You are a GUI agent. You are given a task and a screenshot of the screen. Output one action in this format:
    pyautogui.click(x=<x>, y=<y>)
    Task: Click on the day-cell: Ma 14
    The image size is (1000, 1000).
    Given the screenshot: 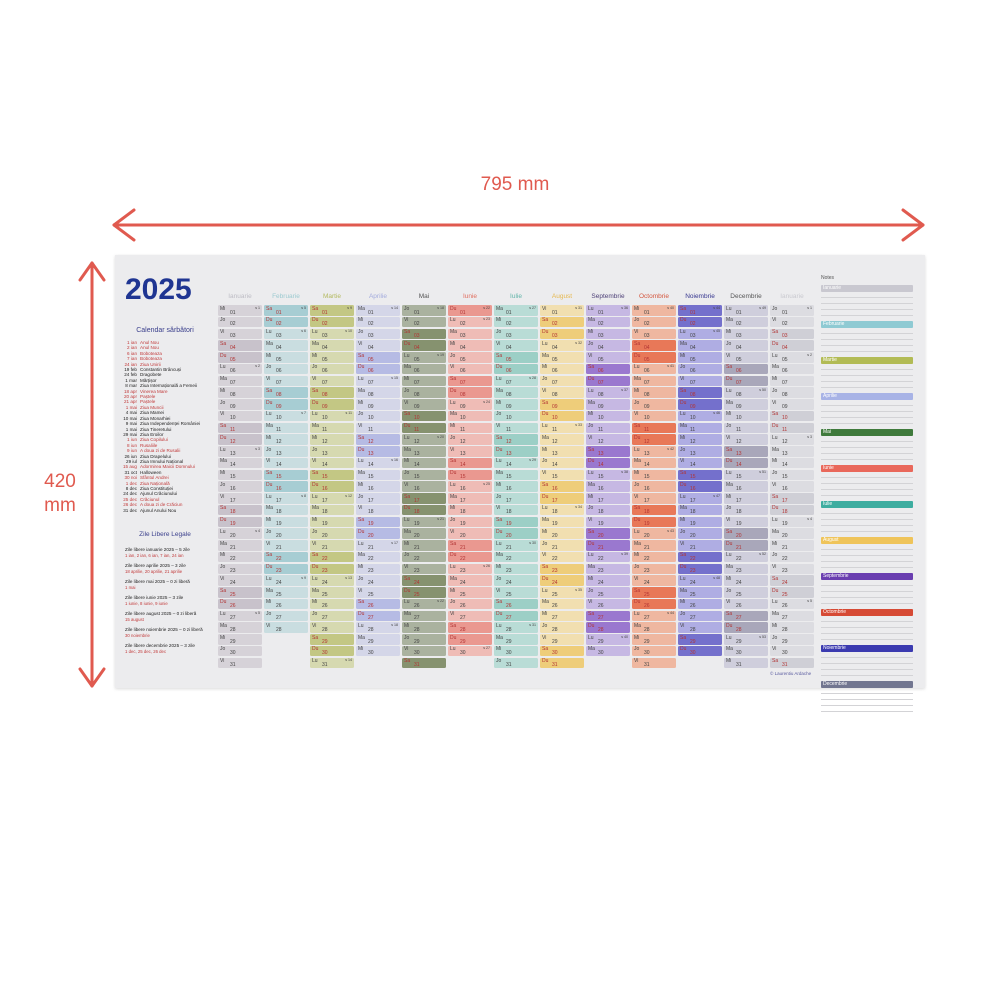 What is the action you would take?
    pyautogui.click(x=654, y=463)
    